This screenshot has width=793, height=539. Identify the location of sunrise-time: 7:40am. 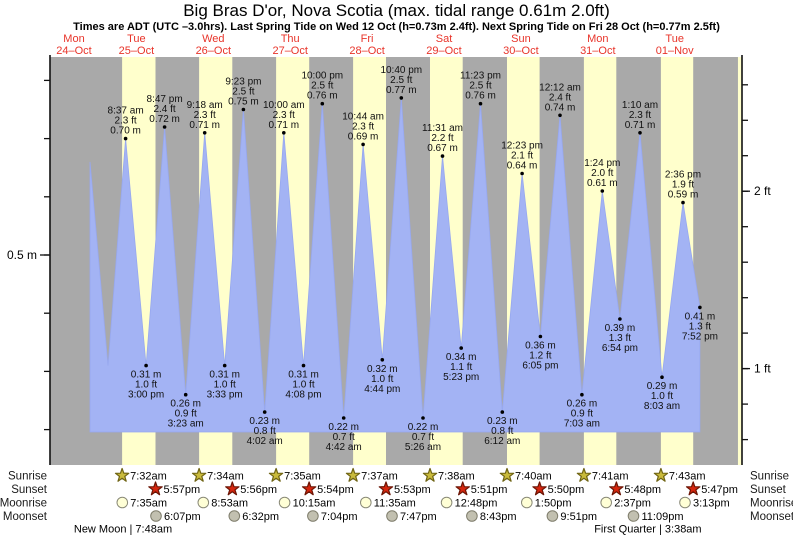
(533, 477).